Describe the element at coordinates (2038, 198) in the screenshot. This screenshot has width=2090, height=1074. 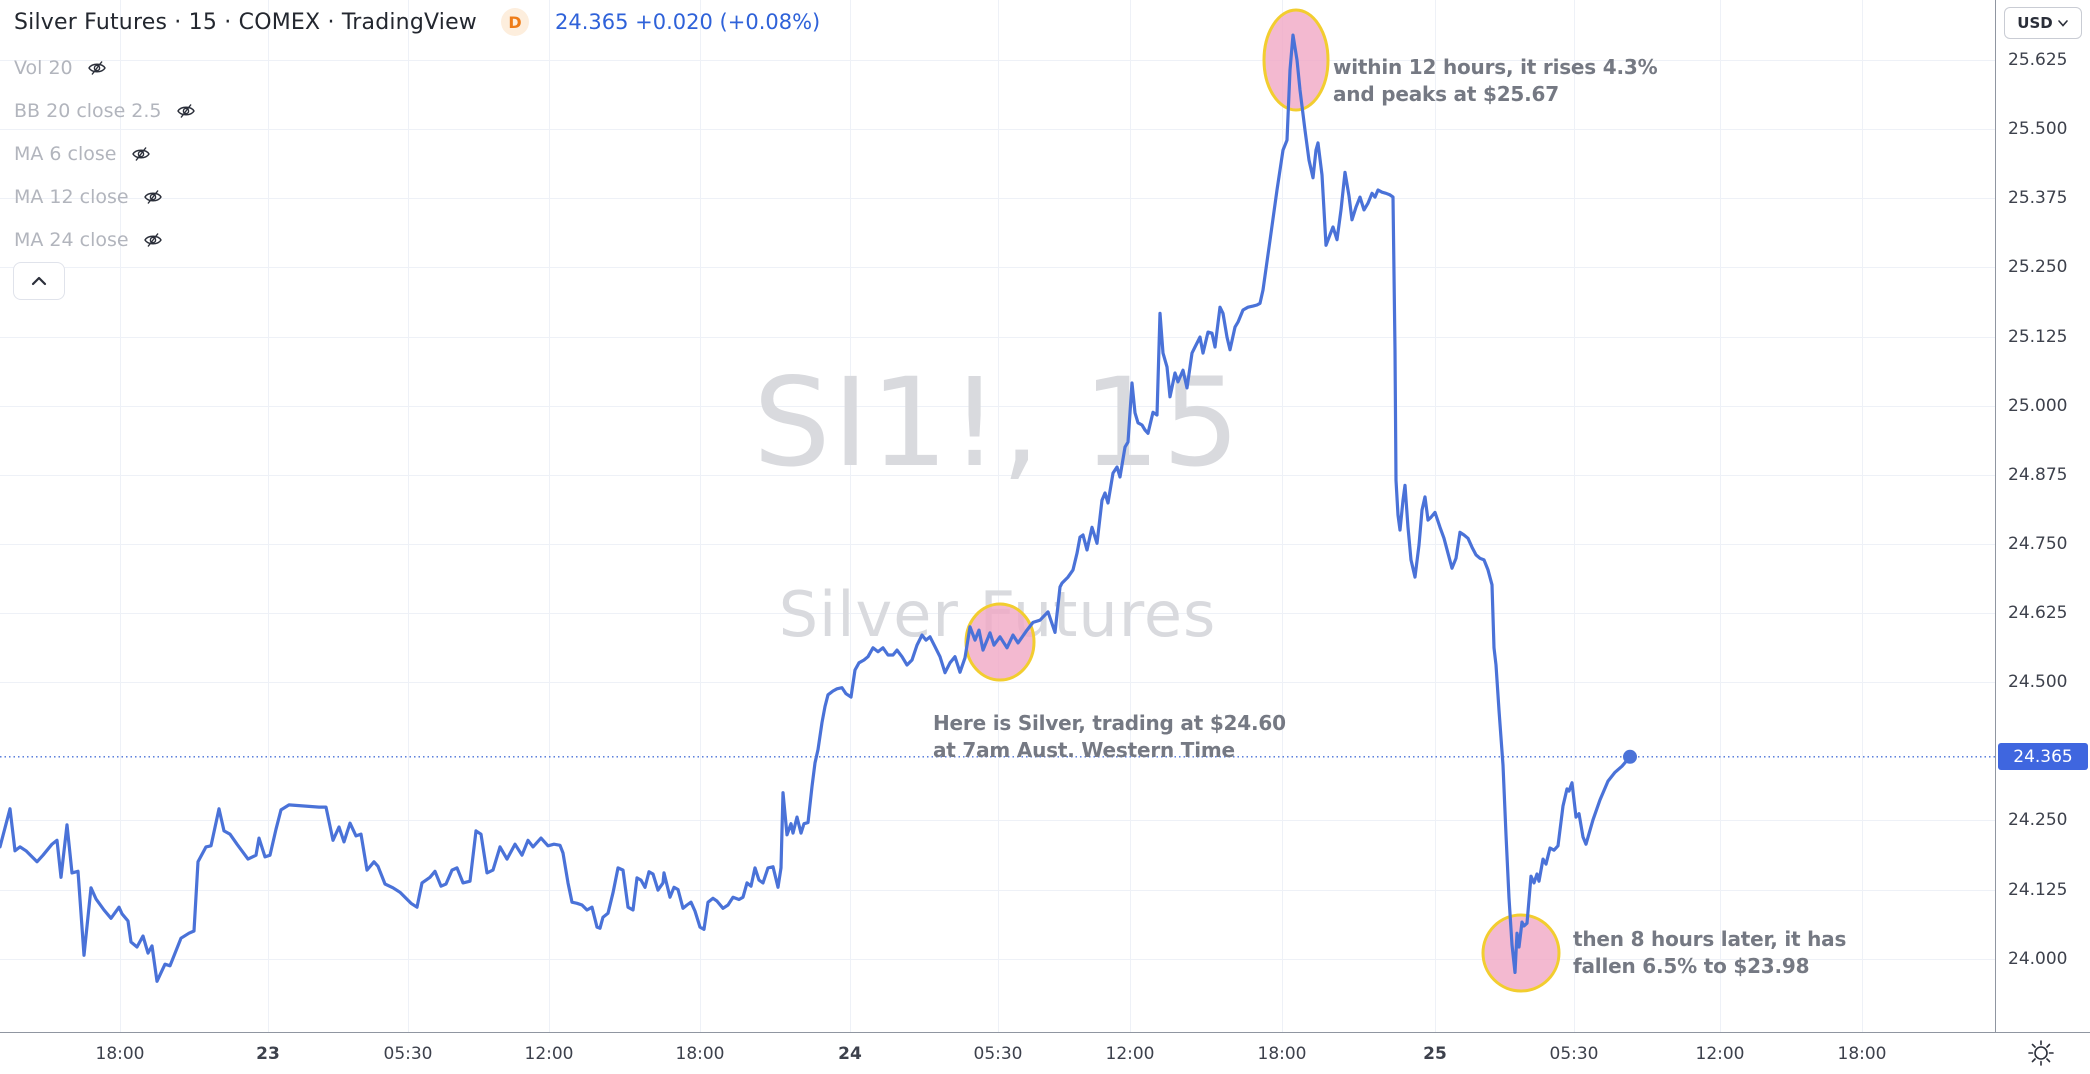
I see `price-tick-label: 25.375` at that location.